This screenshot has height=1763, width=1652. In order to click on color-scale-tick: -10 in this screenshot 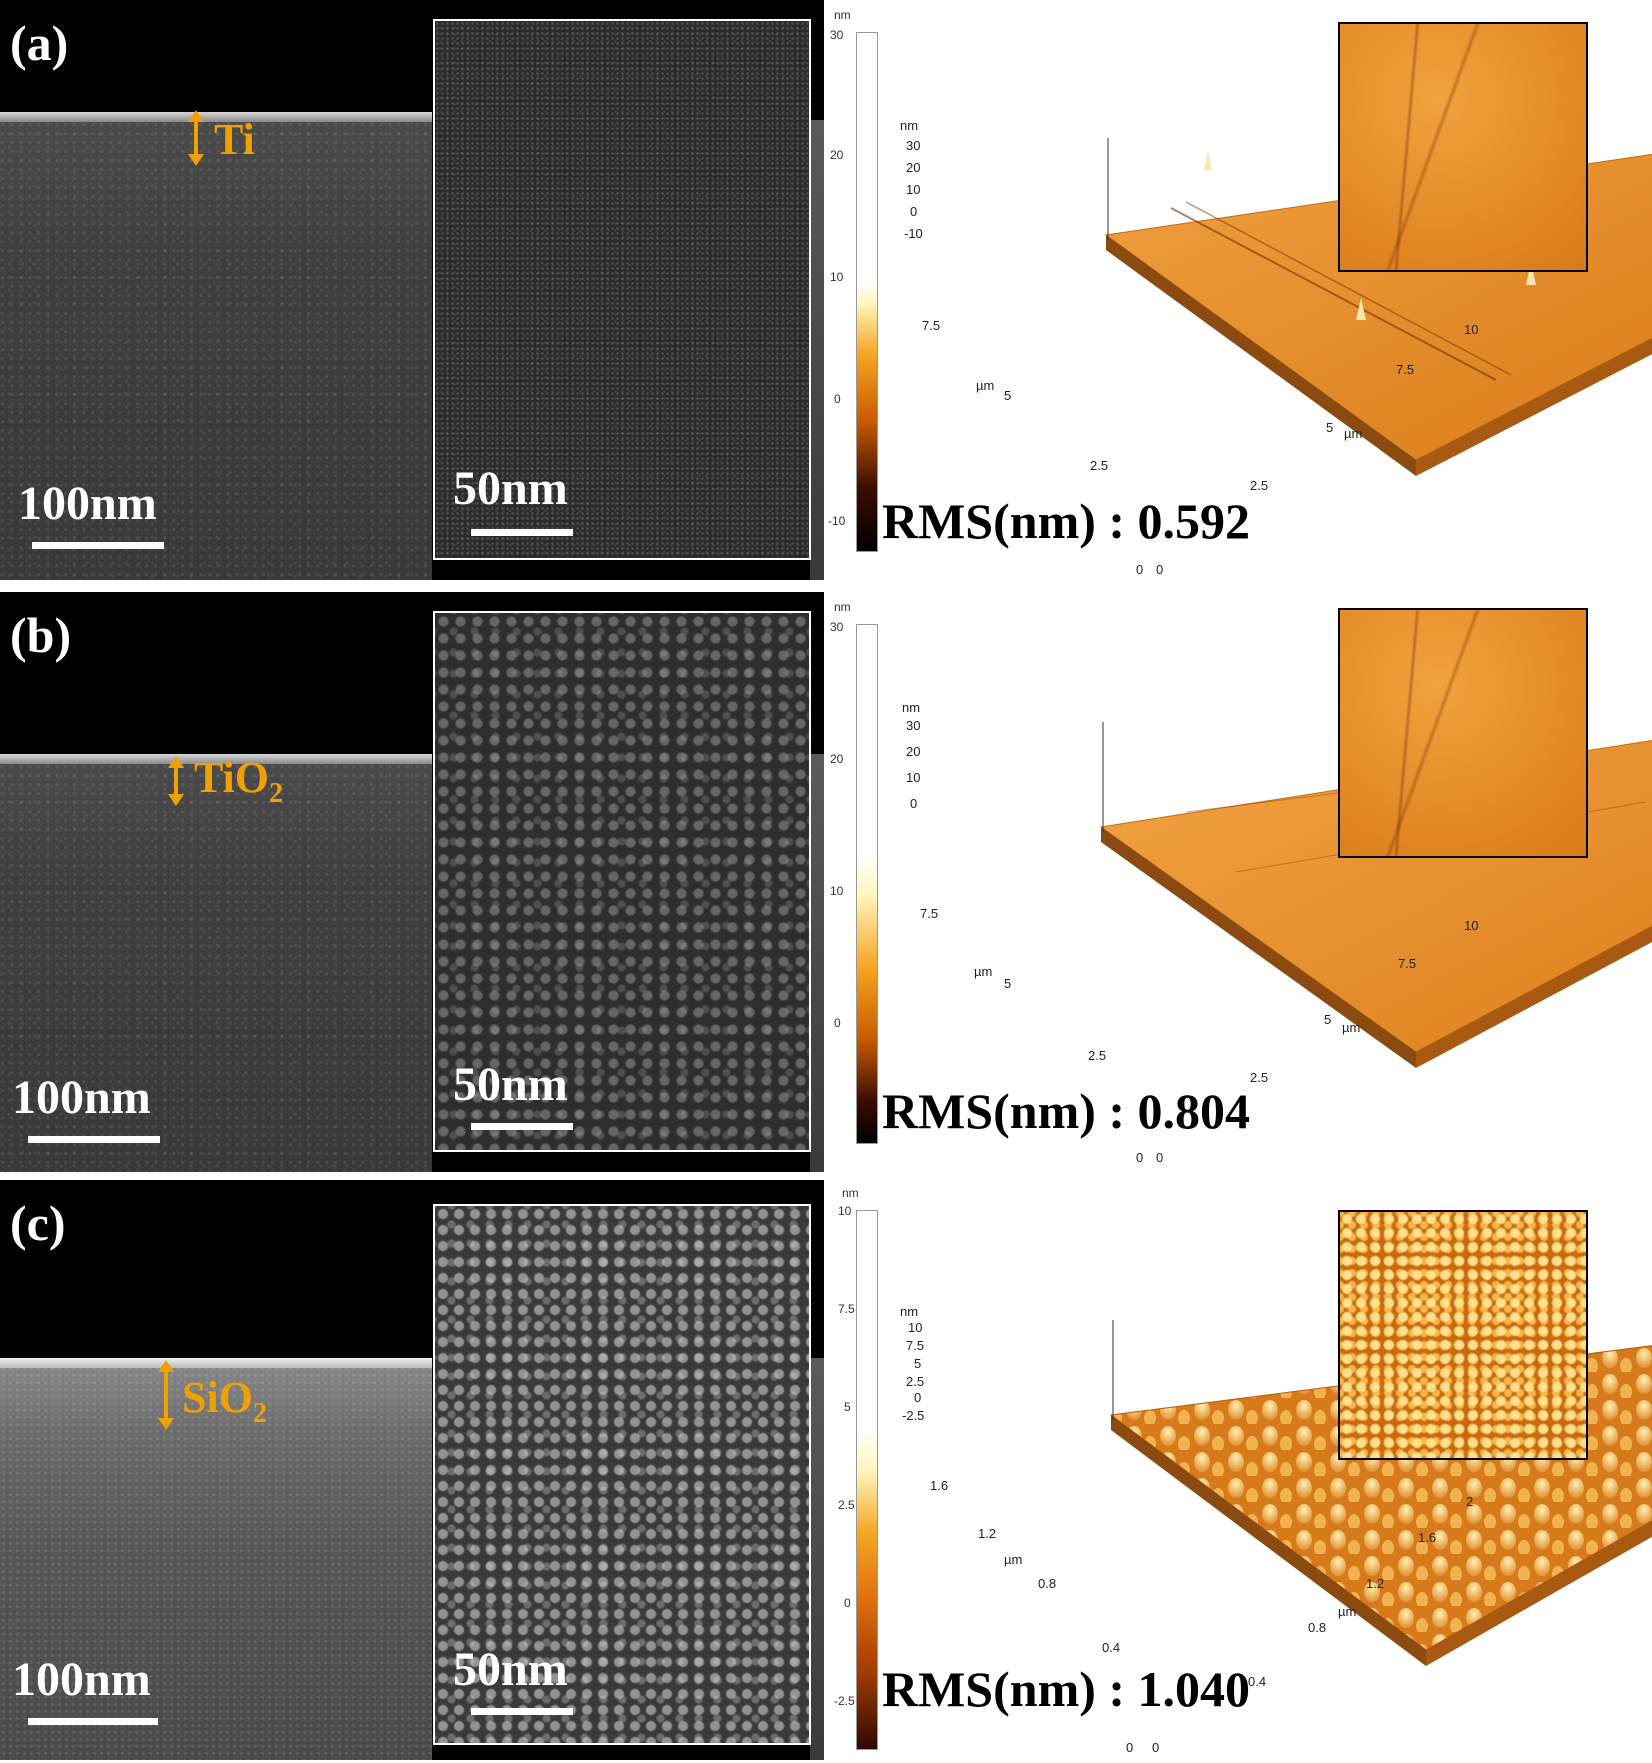, I will do `click(837, 521)`.